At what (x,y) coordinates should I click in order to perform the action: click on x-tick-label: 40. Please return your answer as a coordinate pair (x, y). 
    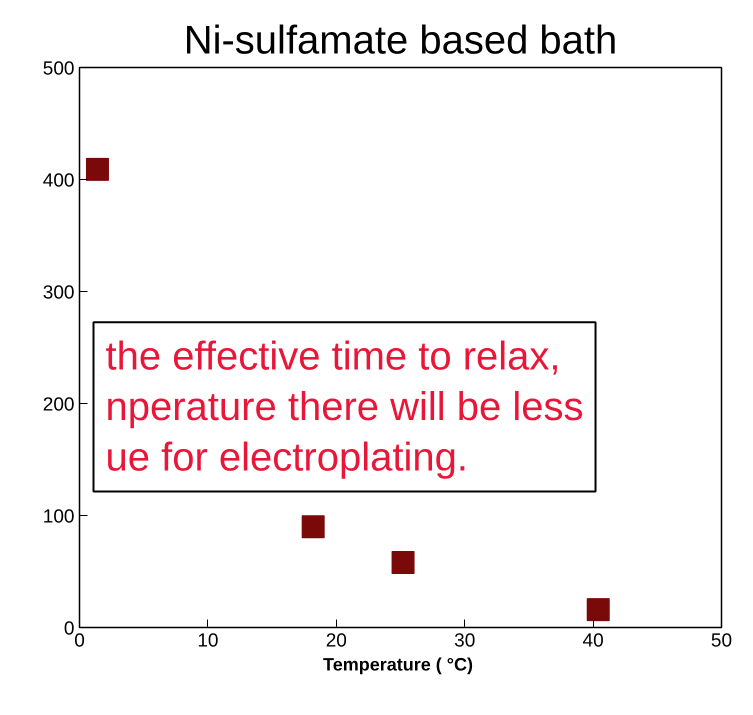
    Looking at the image, I should click on (593, 641).